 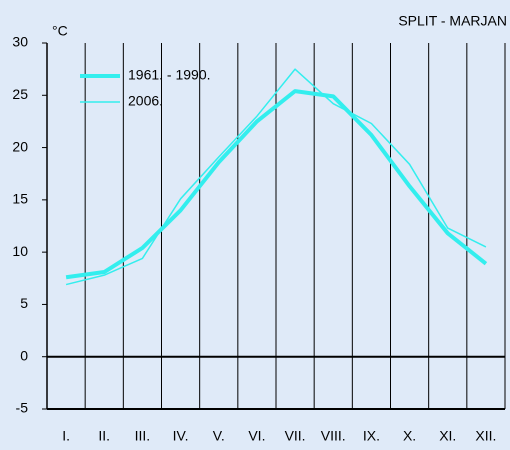 What do you see at coordinates (24, 355) in the screenshot?
I see `y-tick-label: 0` at bounding box center [24, 355].